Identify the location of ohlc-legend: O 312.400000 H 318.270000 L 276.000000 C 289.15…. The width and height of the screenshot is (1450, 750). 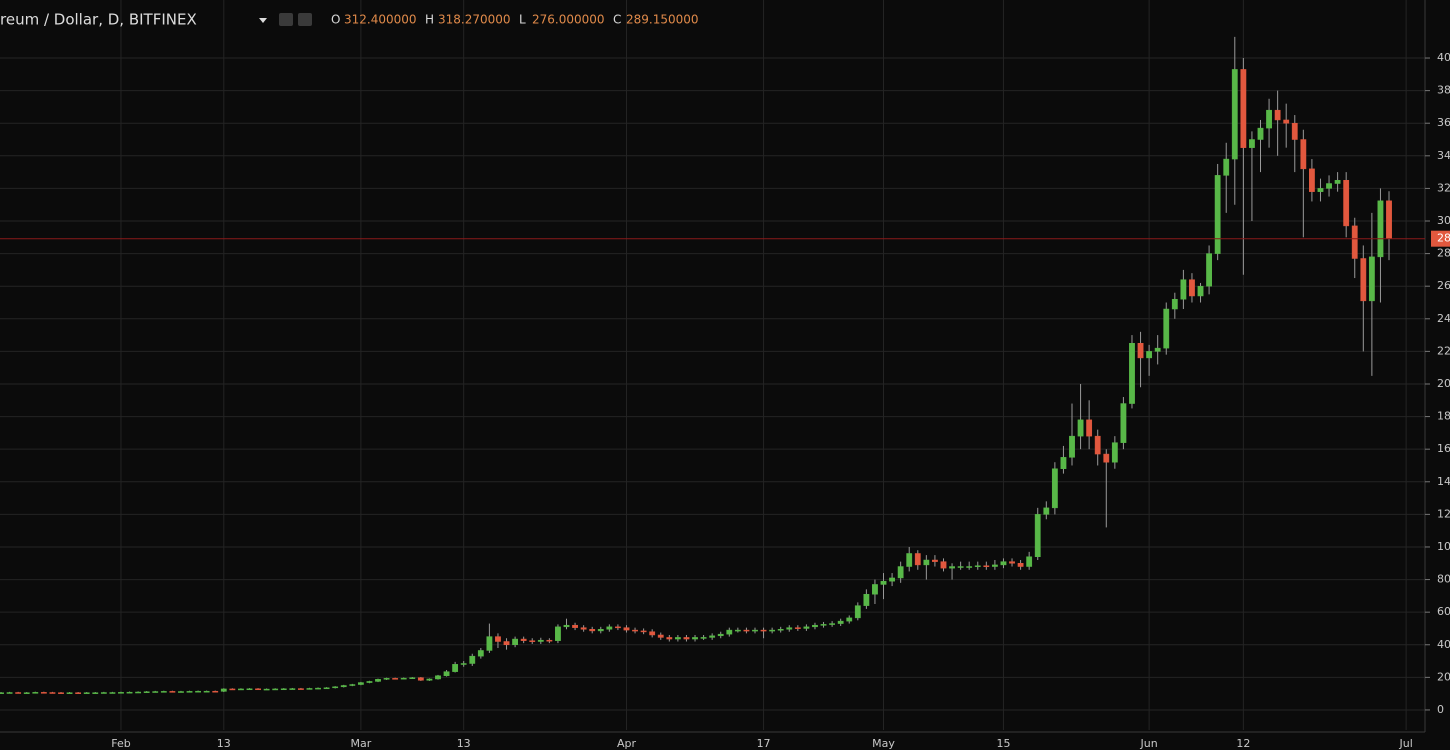
(515, 20).